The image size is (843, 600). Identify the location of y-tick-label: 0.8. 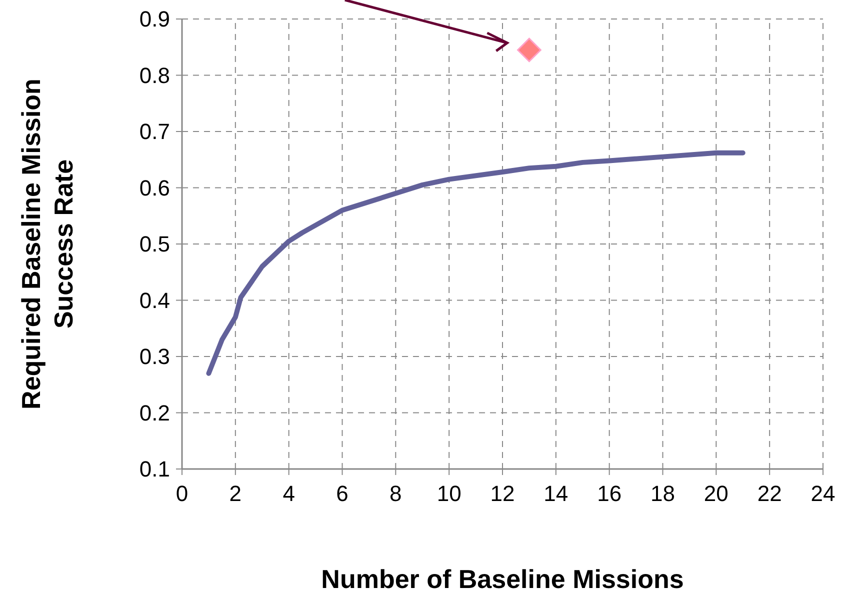
(154, 75).